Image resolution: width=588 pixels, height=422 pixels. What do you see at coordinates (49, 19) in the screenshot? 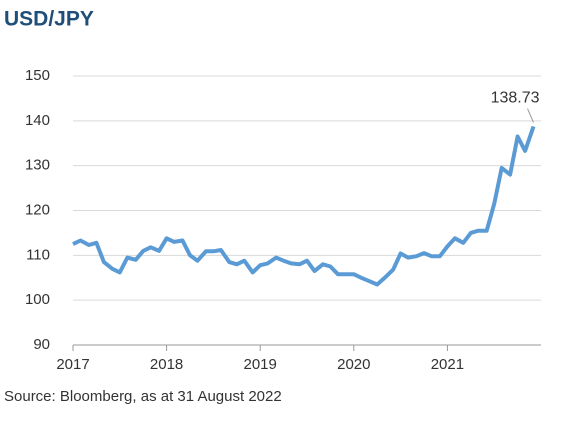
I see `chart-title: USD/JPY` at bounding box center [49, 19].